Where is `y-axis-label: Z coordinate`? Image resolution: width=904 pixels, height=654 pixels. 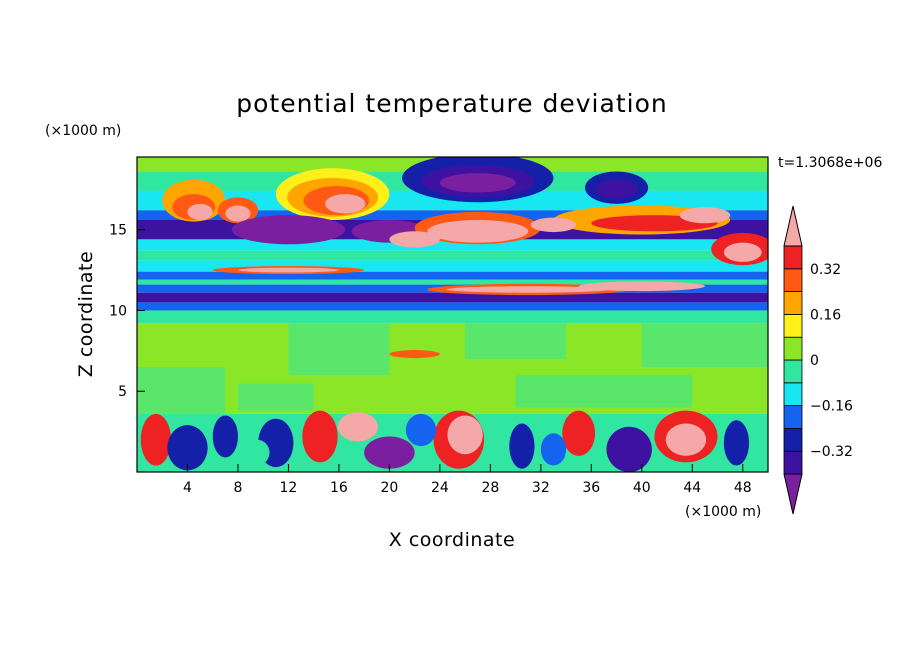
y-axis-label: Z coordinate is located at coordinates (86, 314).